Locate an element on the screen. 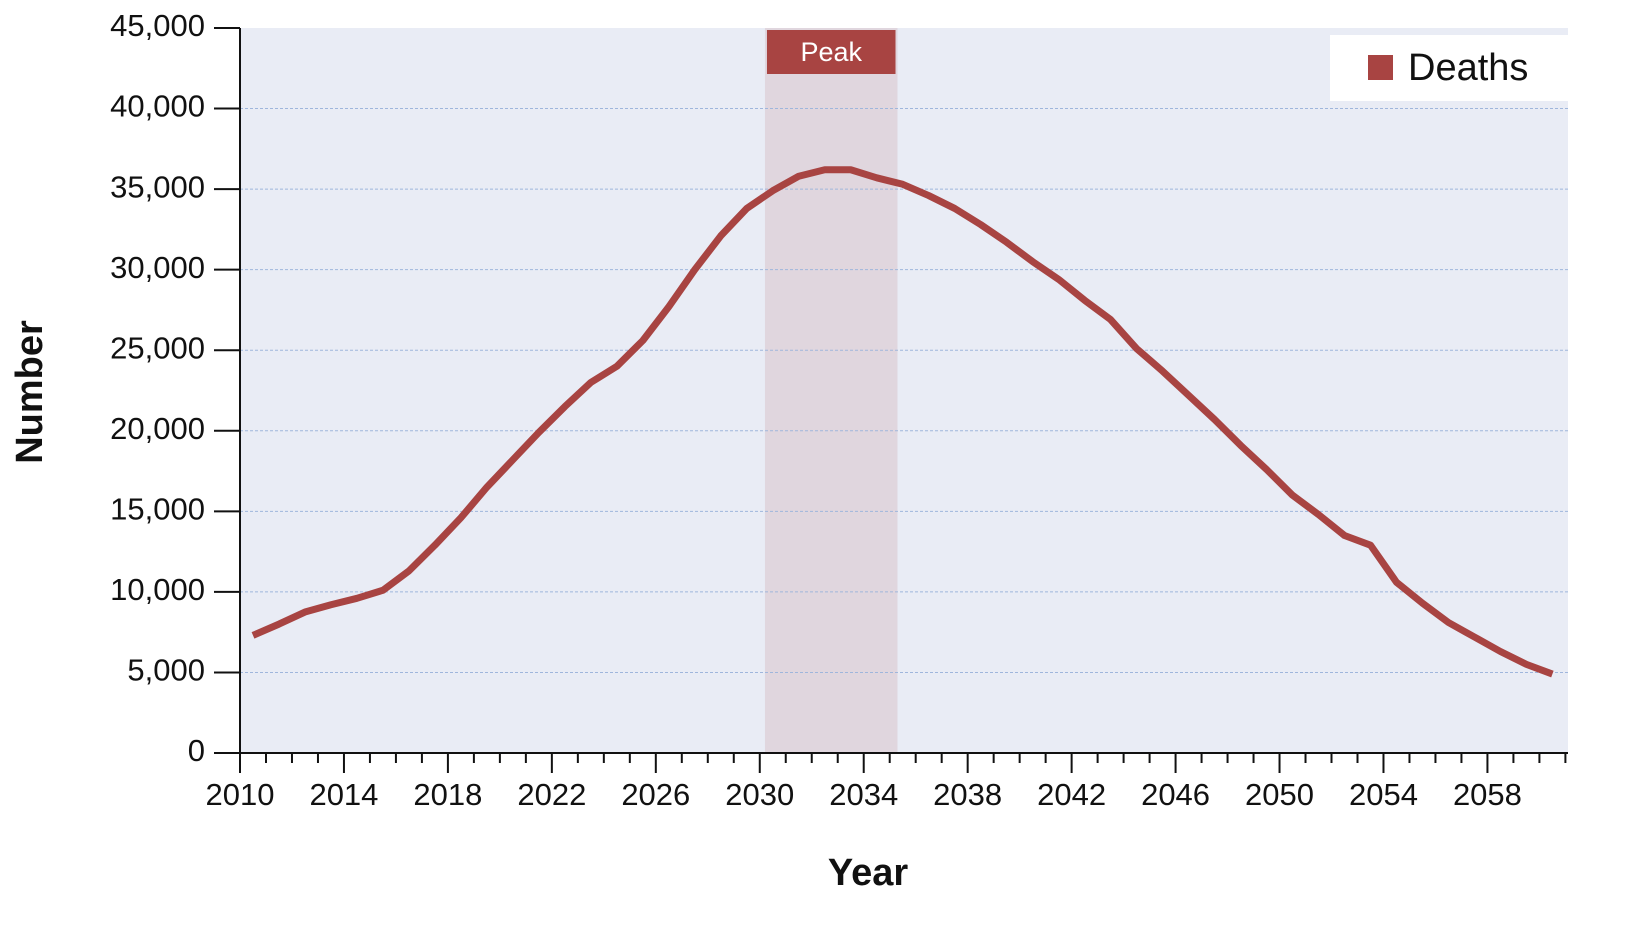 Image resolution: width=1635 pixels, height=935 pixels. highlight-label: Peak is located at coordinates (831, 52).